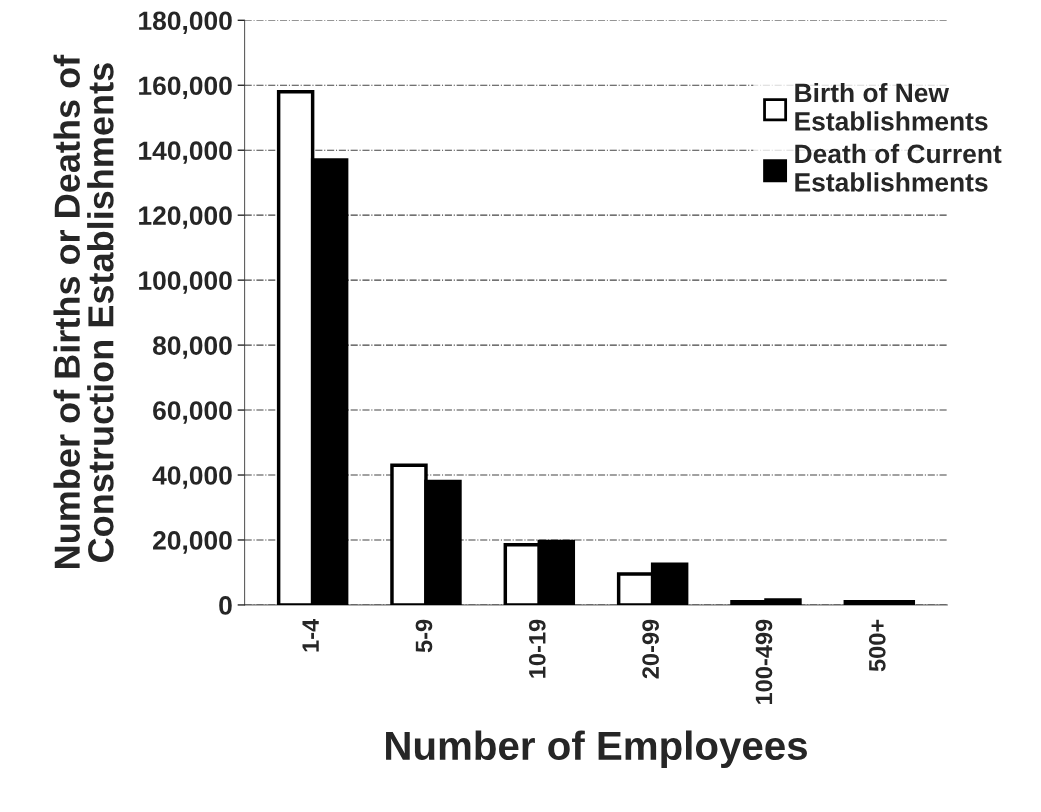  What do you see at coordinates (650, 649) in the screenshot?
I see `x-tick-label: 20-99` at bounding box center [650, 649].